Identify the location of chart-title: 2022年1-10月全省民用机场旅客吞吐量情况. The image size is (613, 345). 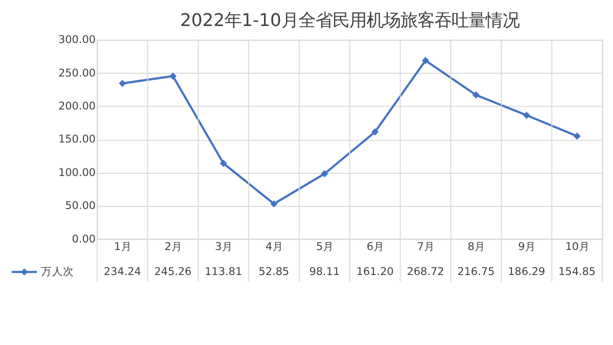
(350, 21).